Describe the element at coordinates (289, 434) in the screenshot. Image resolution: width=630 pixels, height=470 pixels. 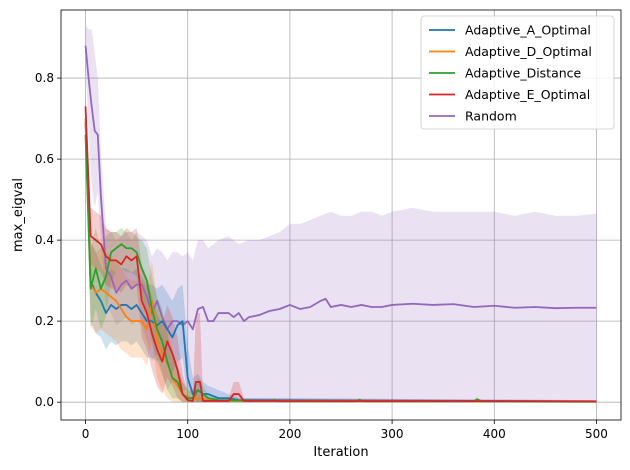
I see `x-tick-label: 200` at that location.